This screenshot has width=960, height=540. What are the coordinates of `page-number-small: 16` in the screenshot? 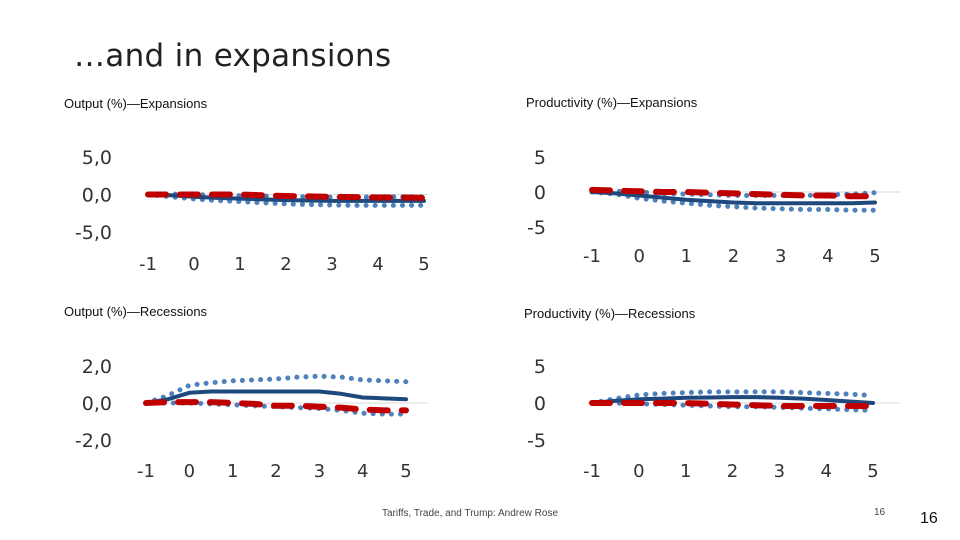 It's located at (880, 512).